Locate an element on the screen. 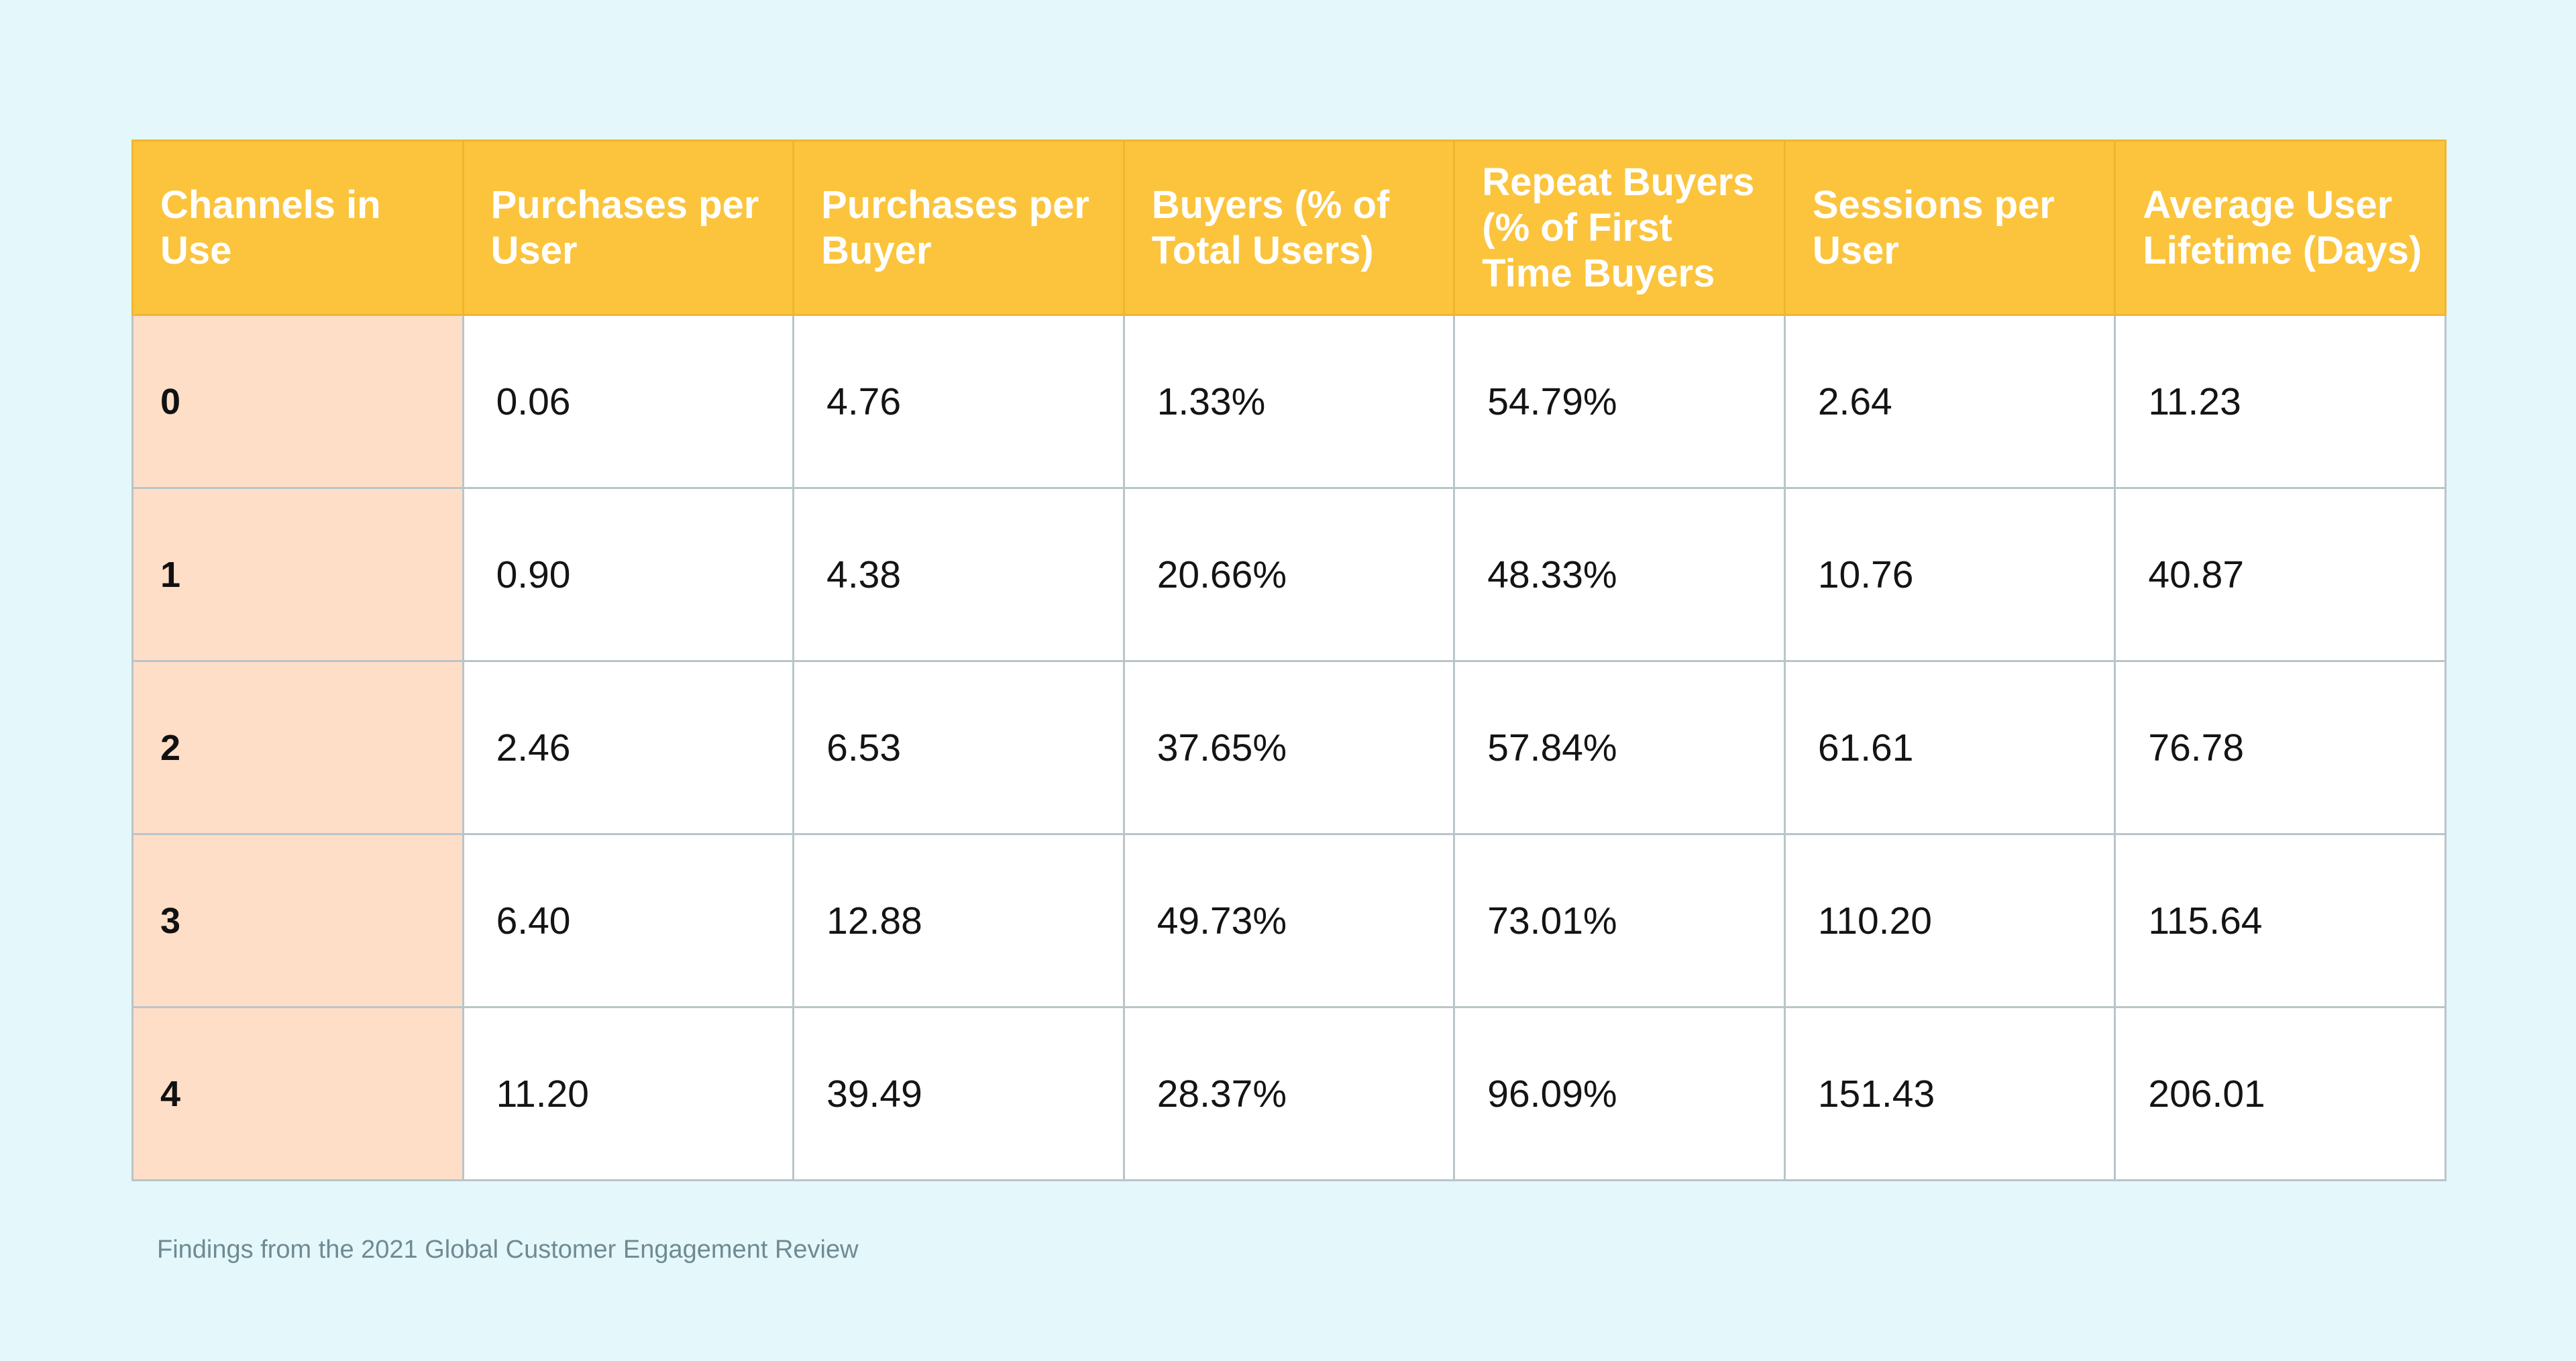 This screenshot has height=1361, width=2576. table-cell: 0.06 is located at coordinates (628, 401).